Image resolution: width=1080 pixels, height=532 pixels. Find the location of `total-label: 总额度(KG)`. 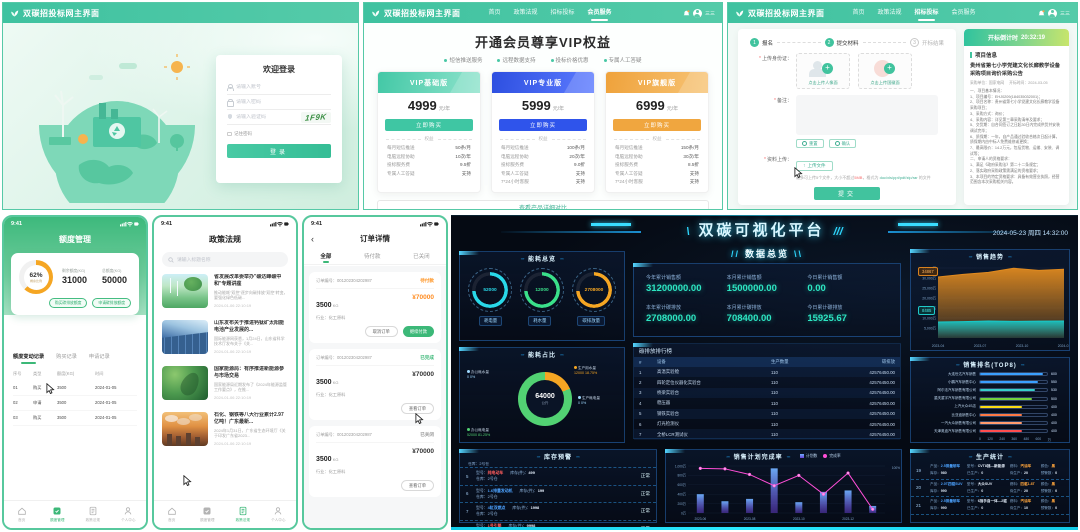

total-label: 总额度(KG) is located at coordinates (112, 270).